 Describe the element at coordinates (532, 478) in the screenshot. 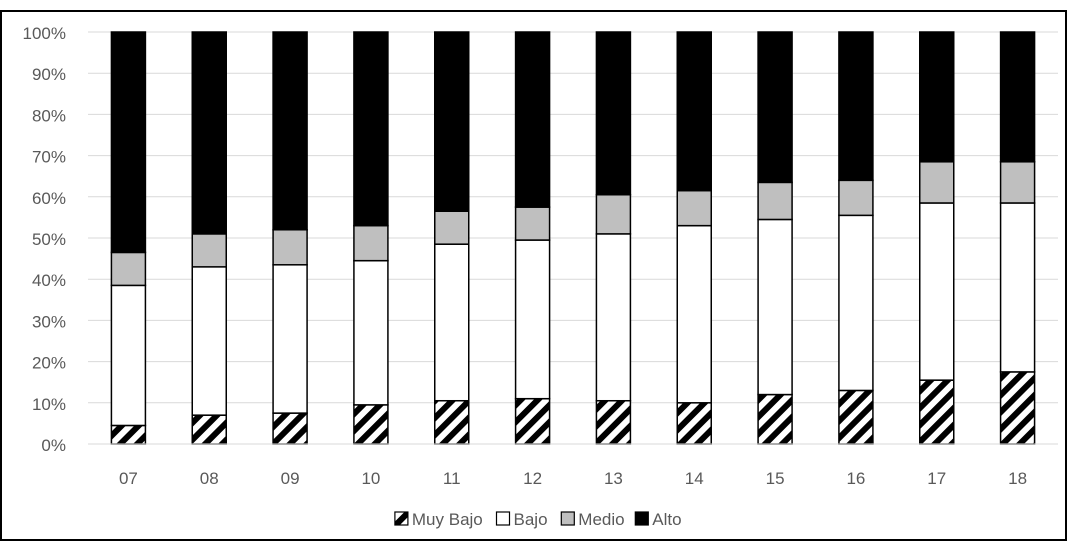

I see `x-tick-label: 12` at that location.